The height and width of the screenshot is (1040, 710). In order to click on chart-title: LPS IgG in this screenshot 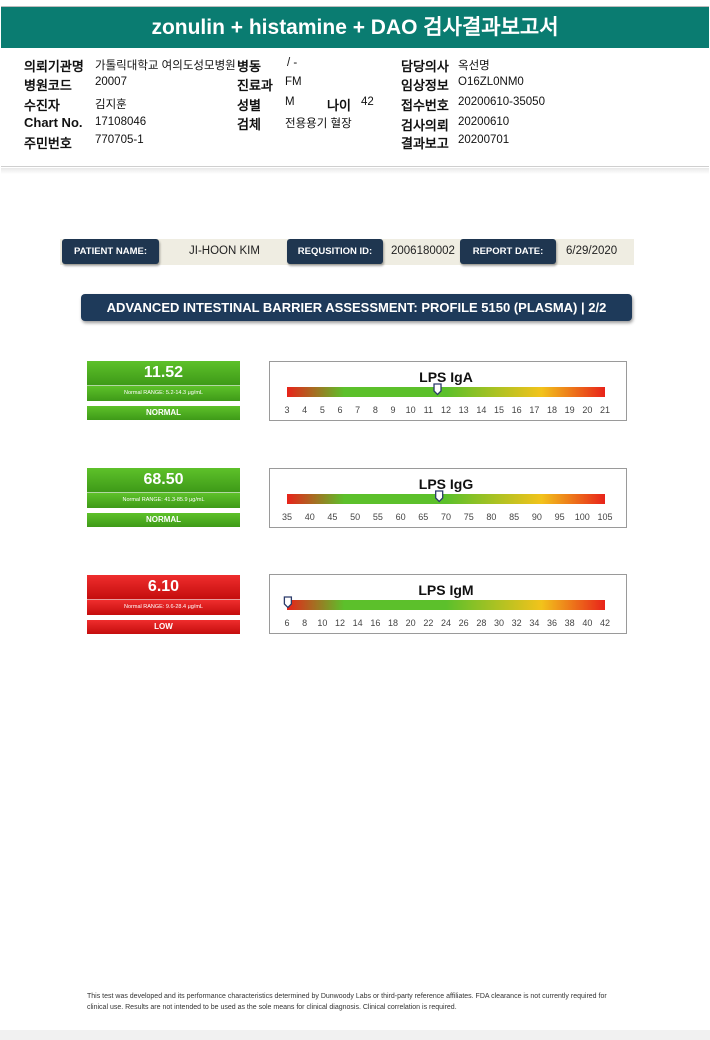, I will do `click(446, 484)`.